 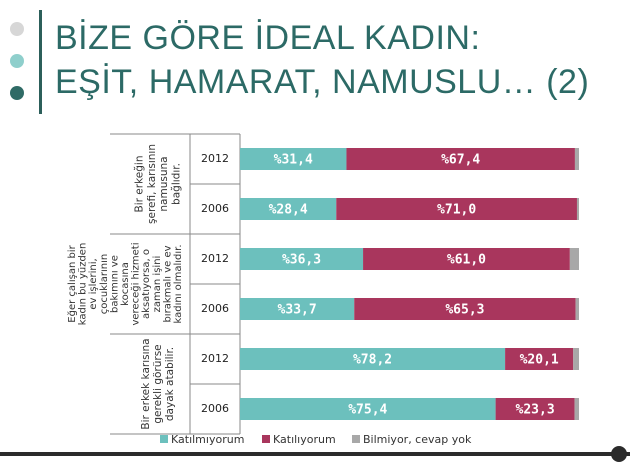 I want to click on bottom-rule-end-dot, so click(x=619, y=454).